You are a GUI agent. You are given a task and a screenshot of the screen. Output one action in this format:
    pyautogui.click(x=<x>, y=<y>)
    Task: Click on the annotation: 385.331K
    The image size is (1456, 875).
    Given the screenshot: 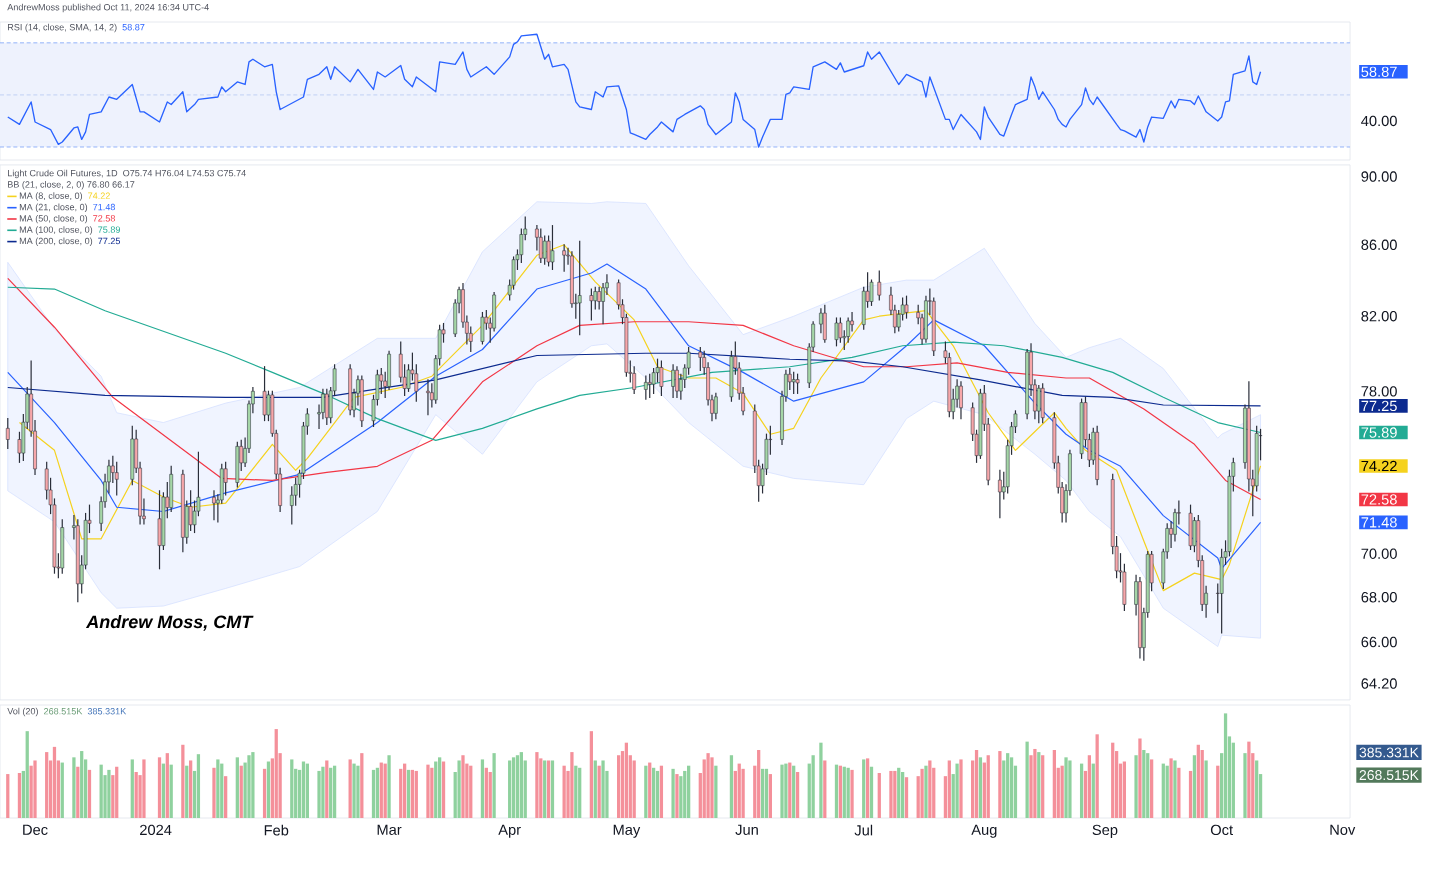 What is the action you would take?
    pyautogui.click(x=107, y=711)
    